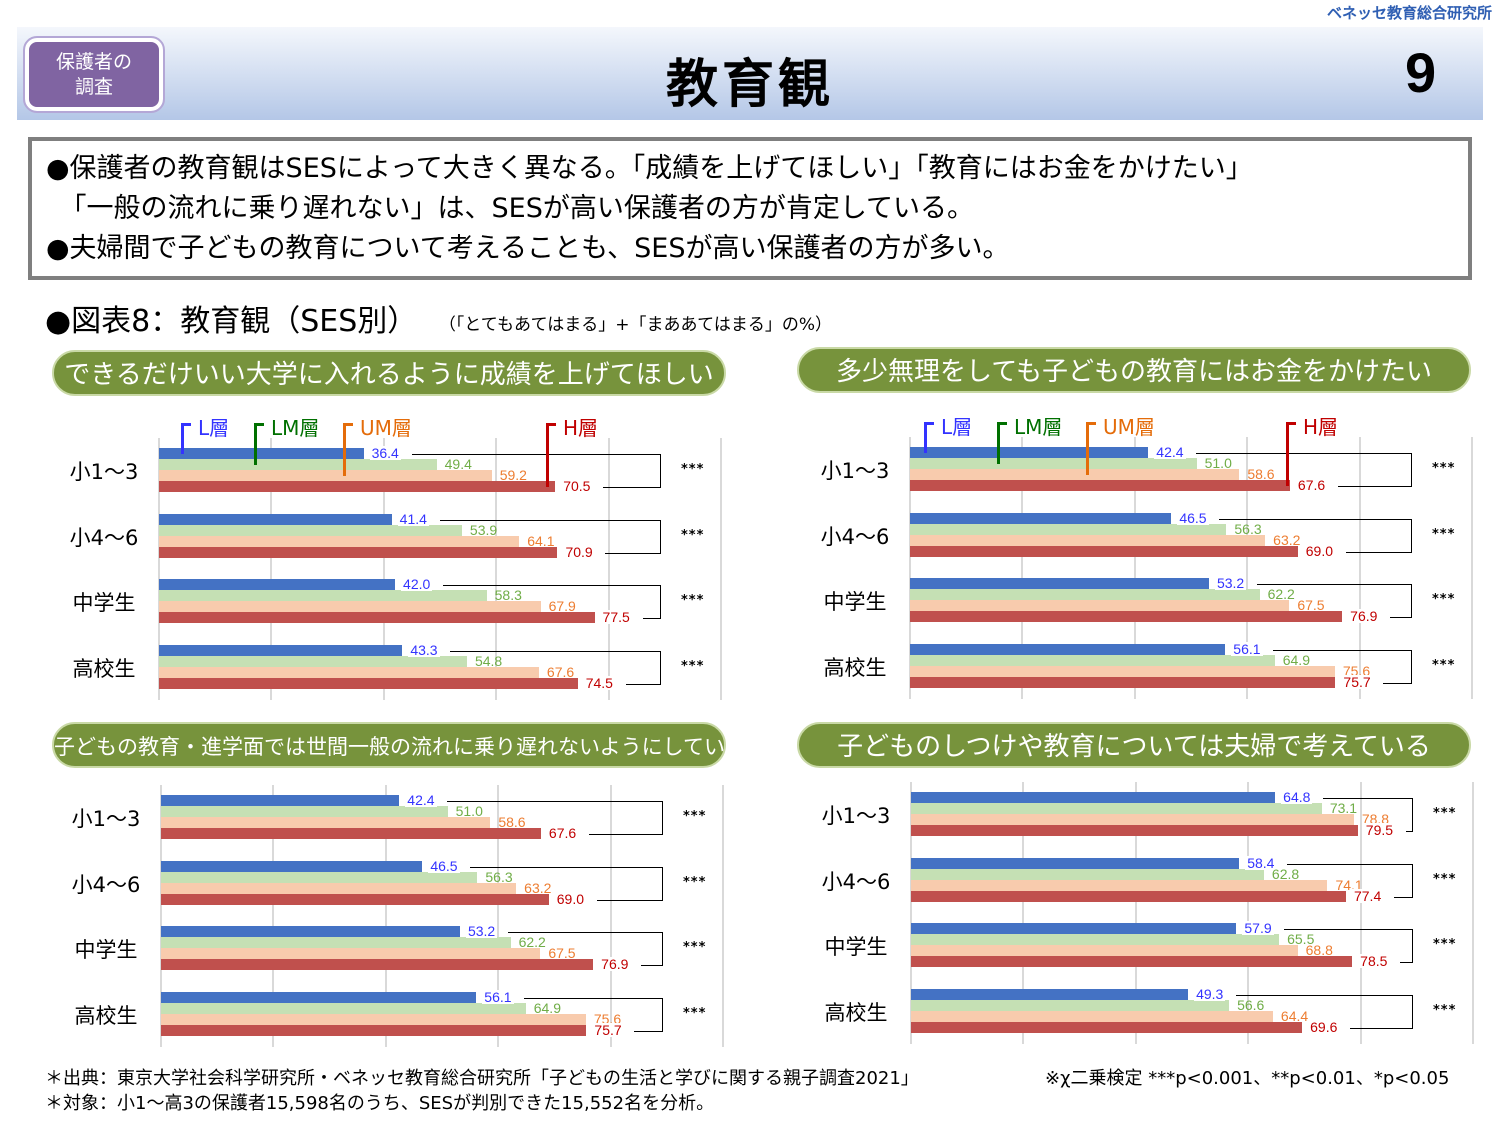 The width and height of the screenshot is (1500, 1125). I want to click on legend-label: H層, so click(581, 428).